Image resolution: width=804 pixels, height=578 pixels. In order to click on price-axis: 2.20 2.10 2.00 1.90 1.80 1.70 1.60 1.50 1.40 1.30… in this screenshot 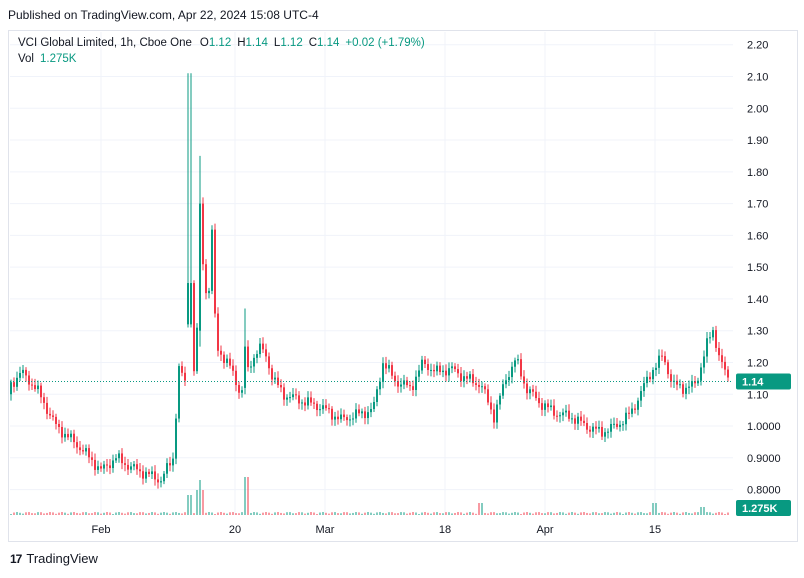, I will do `click(764, 268)`.